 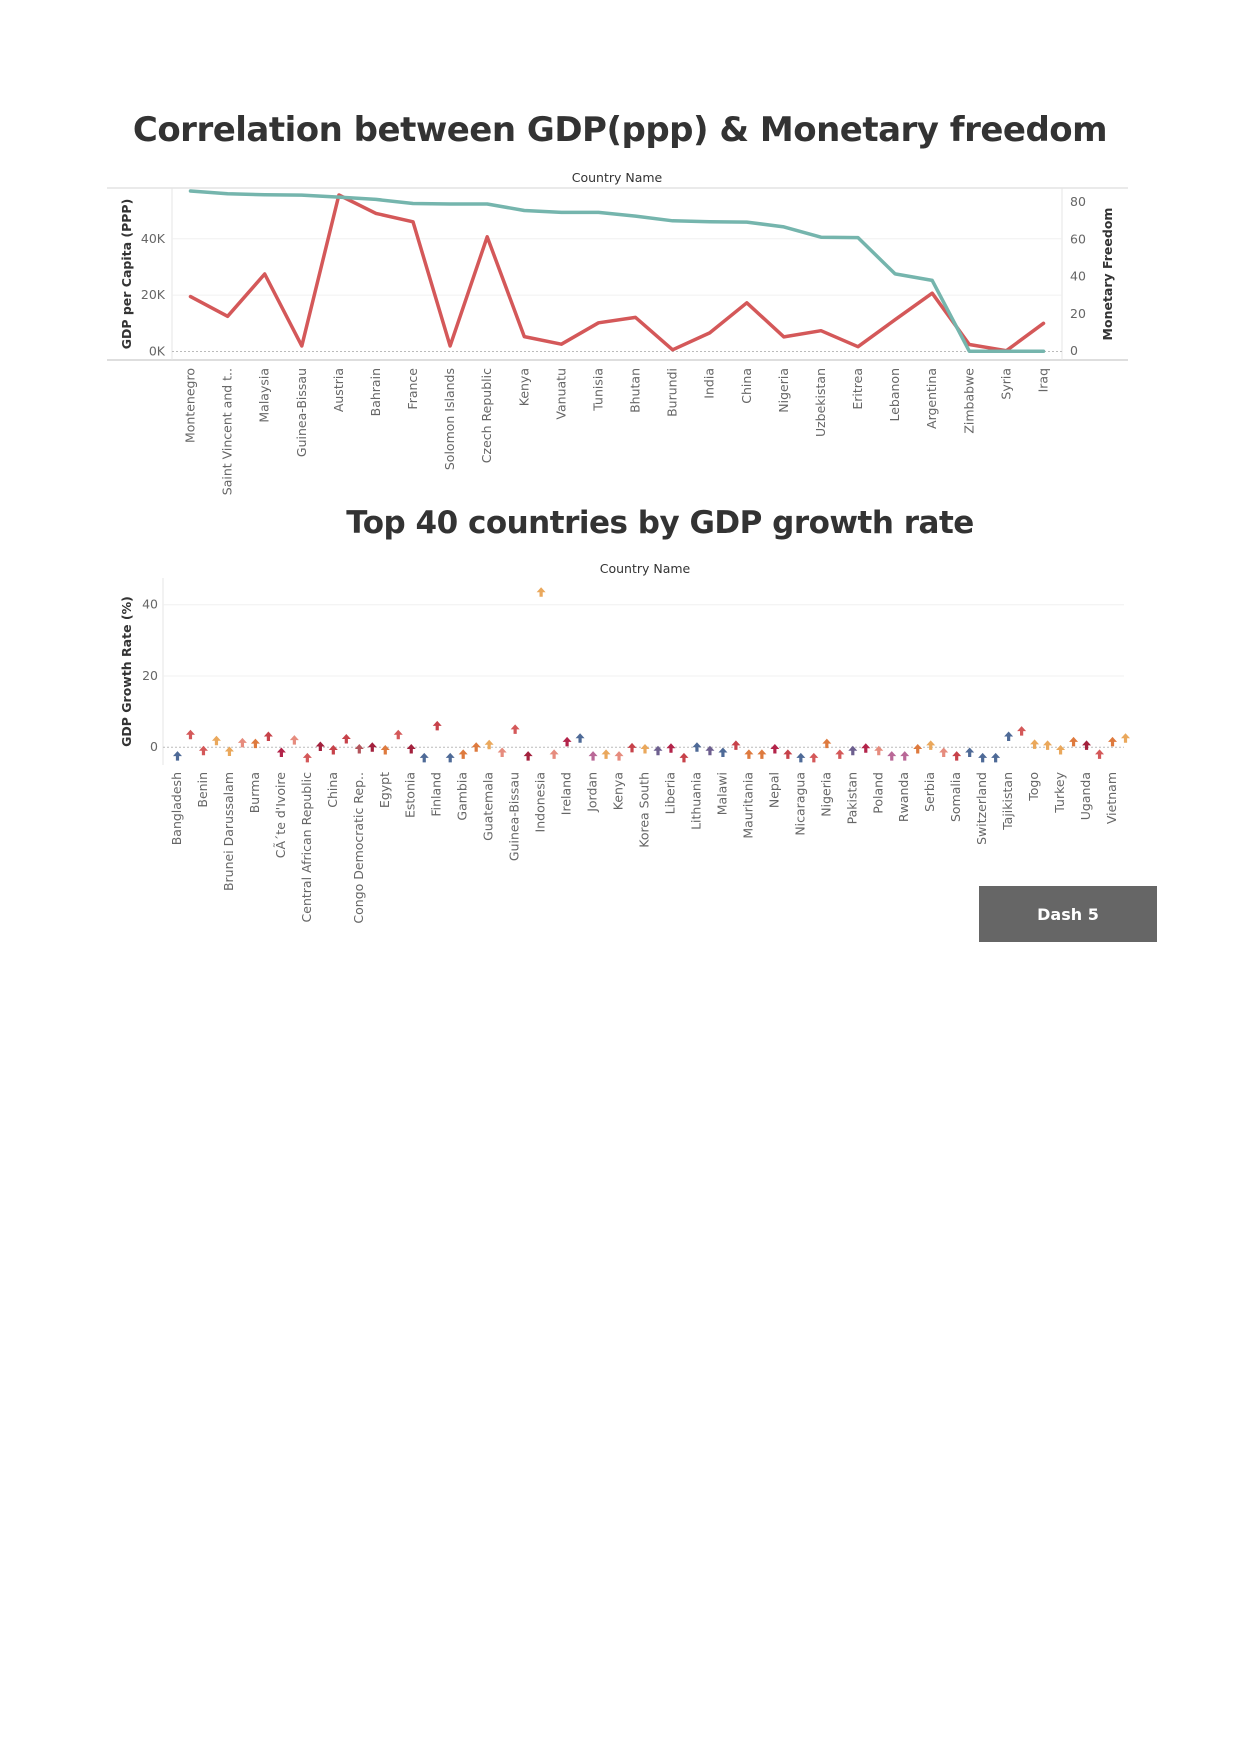 I want to click on monetary-freedom-line, so click(x=617, y=271).